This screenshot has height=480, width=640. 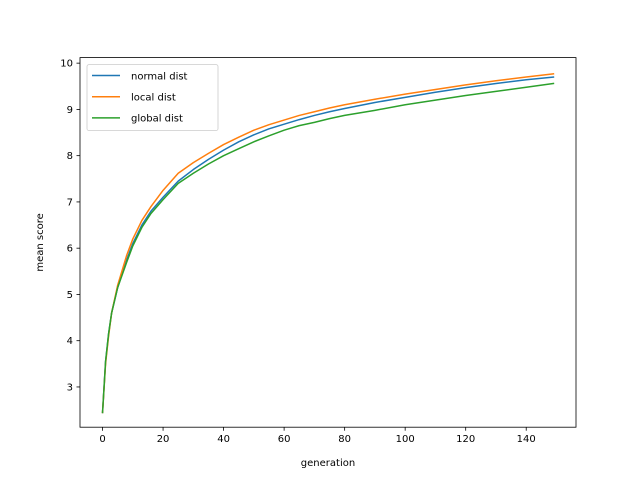 What do you see at coordinates (223, 439) in the screenshot?
I see `x-tick-label: 40` at bounding box center [223, 439].